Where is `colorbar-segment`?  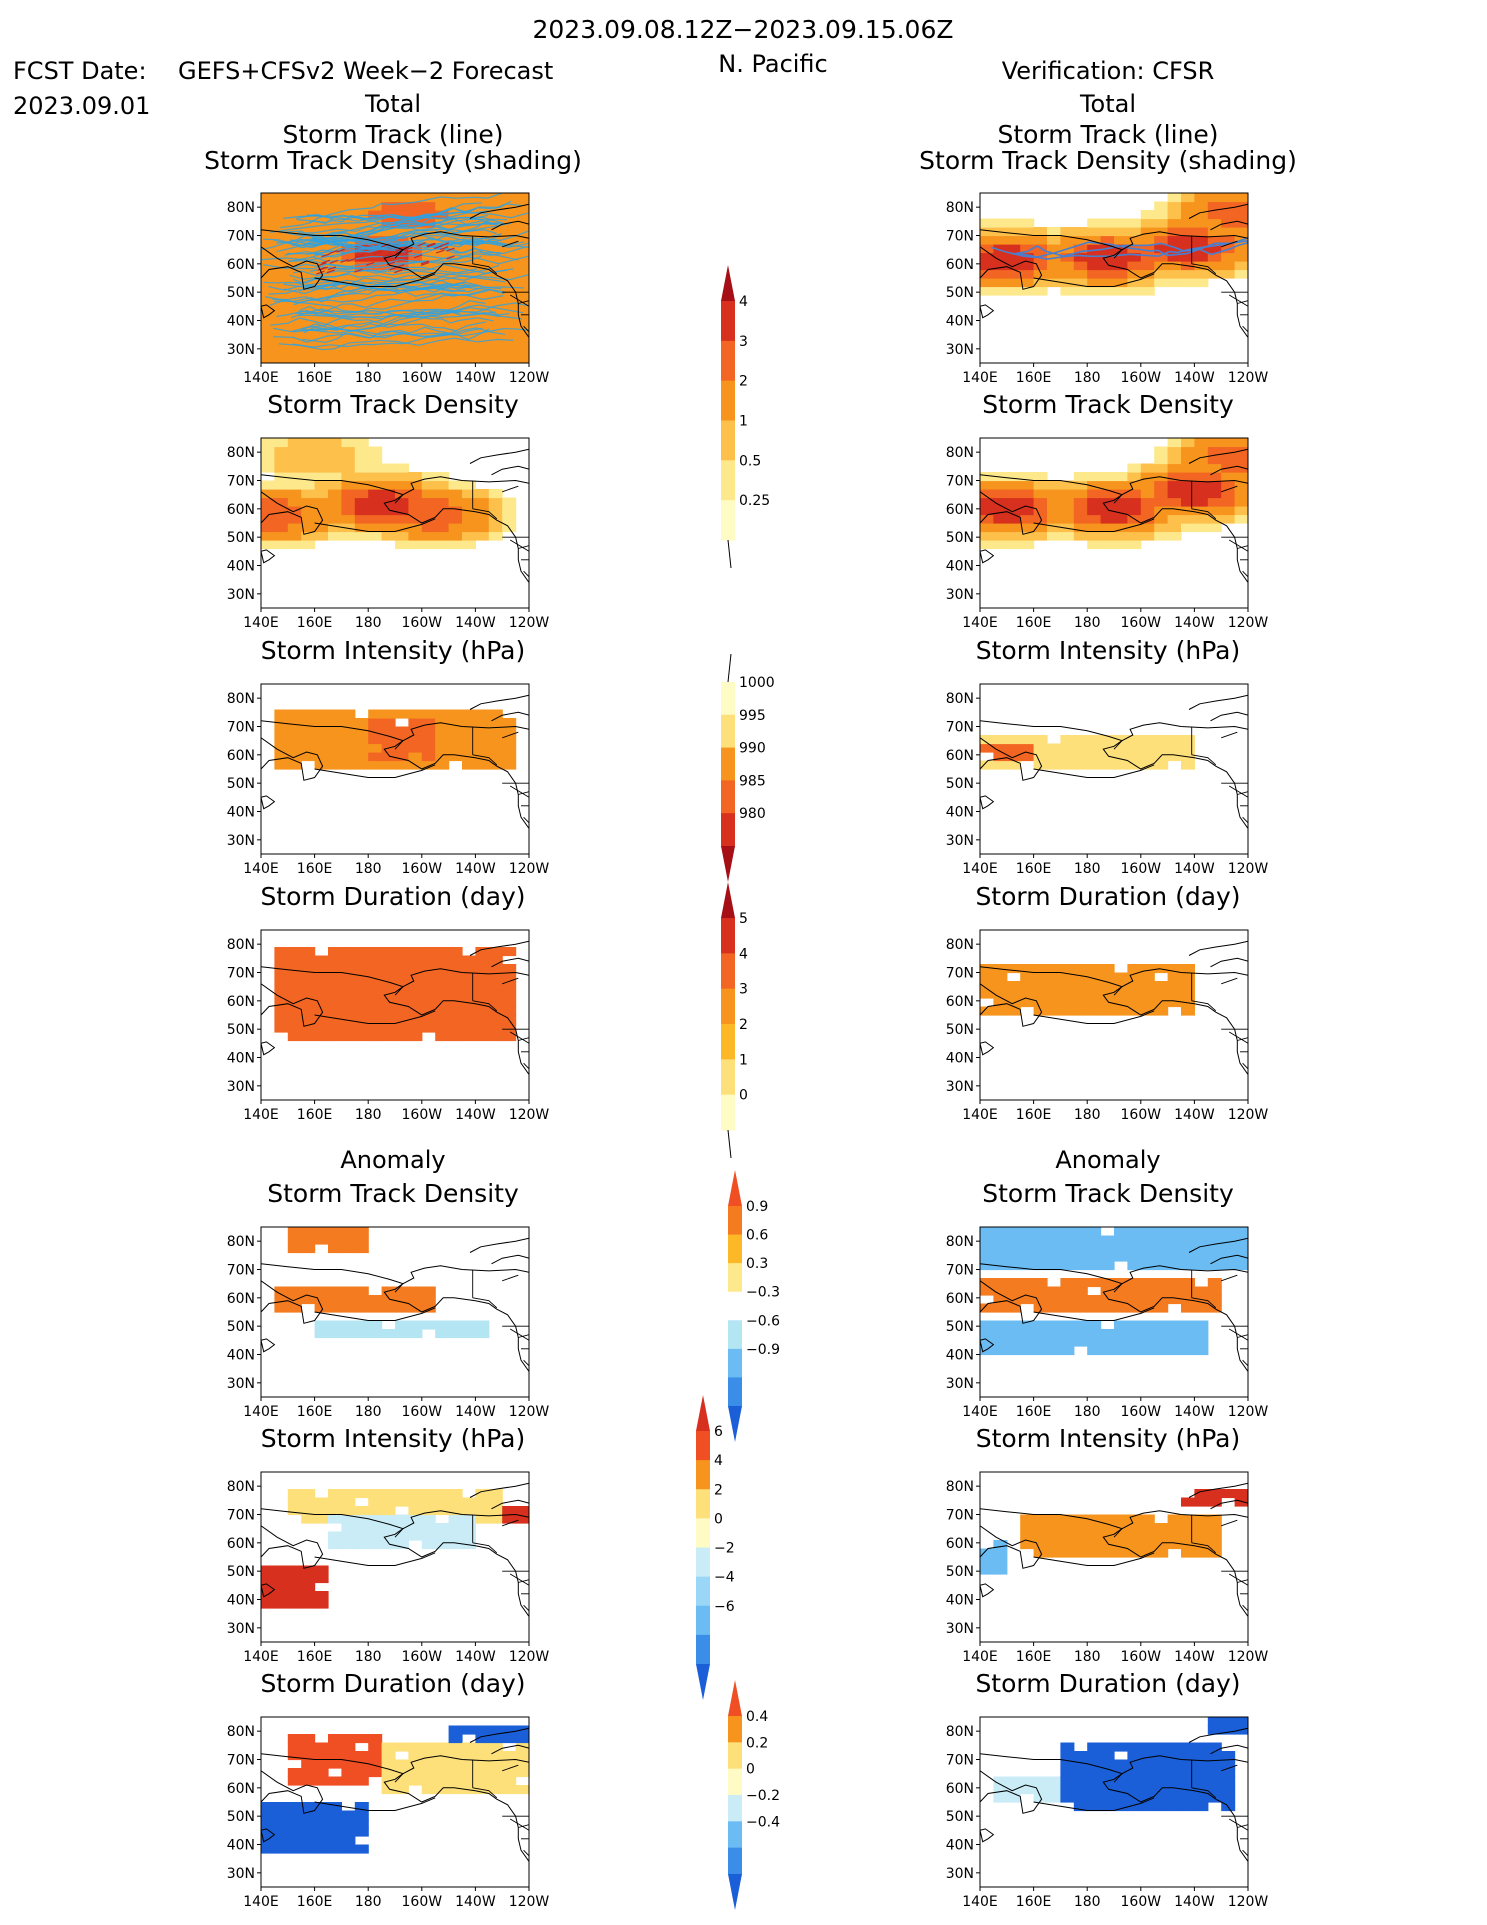 colorbar-segment is located at coordinates (735, 1249).